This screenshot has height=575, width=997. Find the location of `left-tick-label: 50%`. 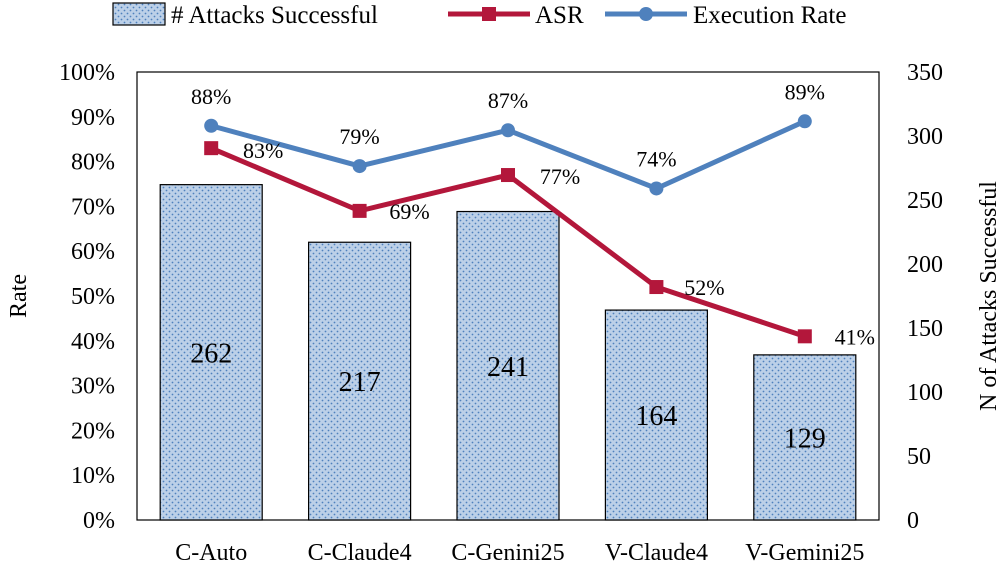

left-tick-label: 50% is located at coordinates (93, 297).